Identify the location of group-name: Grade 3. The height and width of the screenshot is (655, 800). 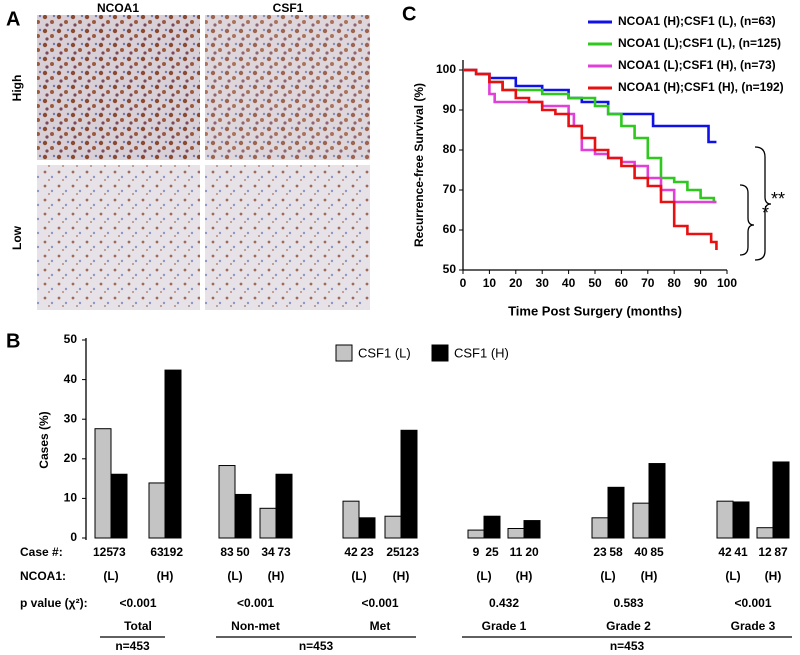
(753, 626).